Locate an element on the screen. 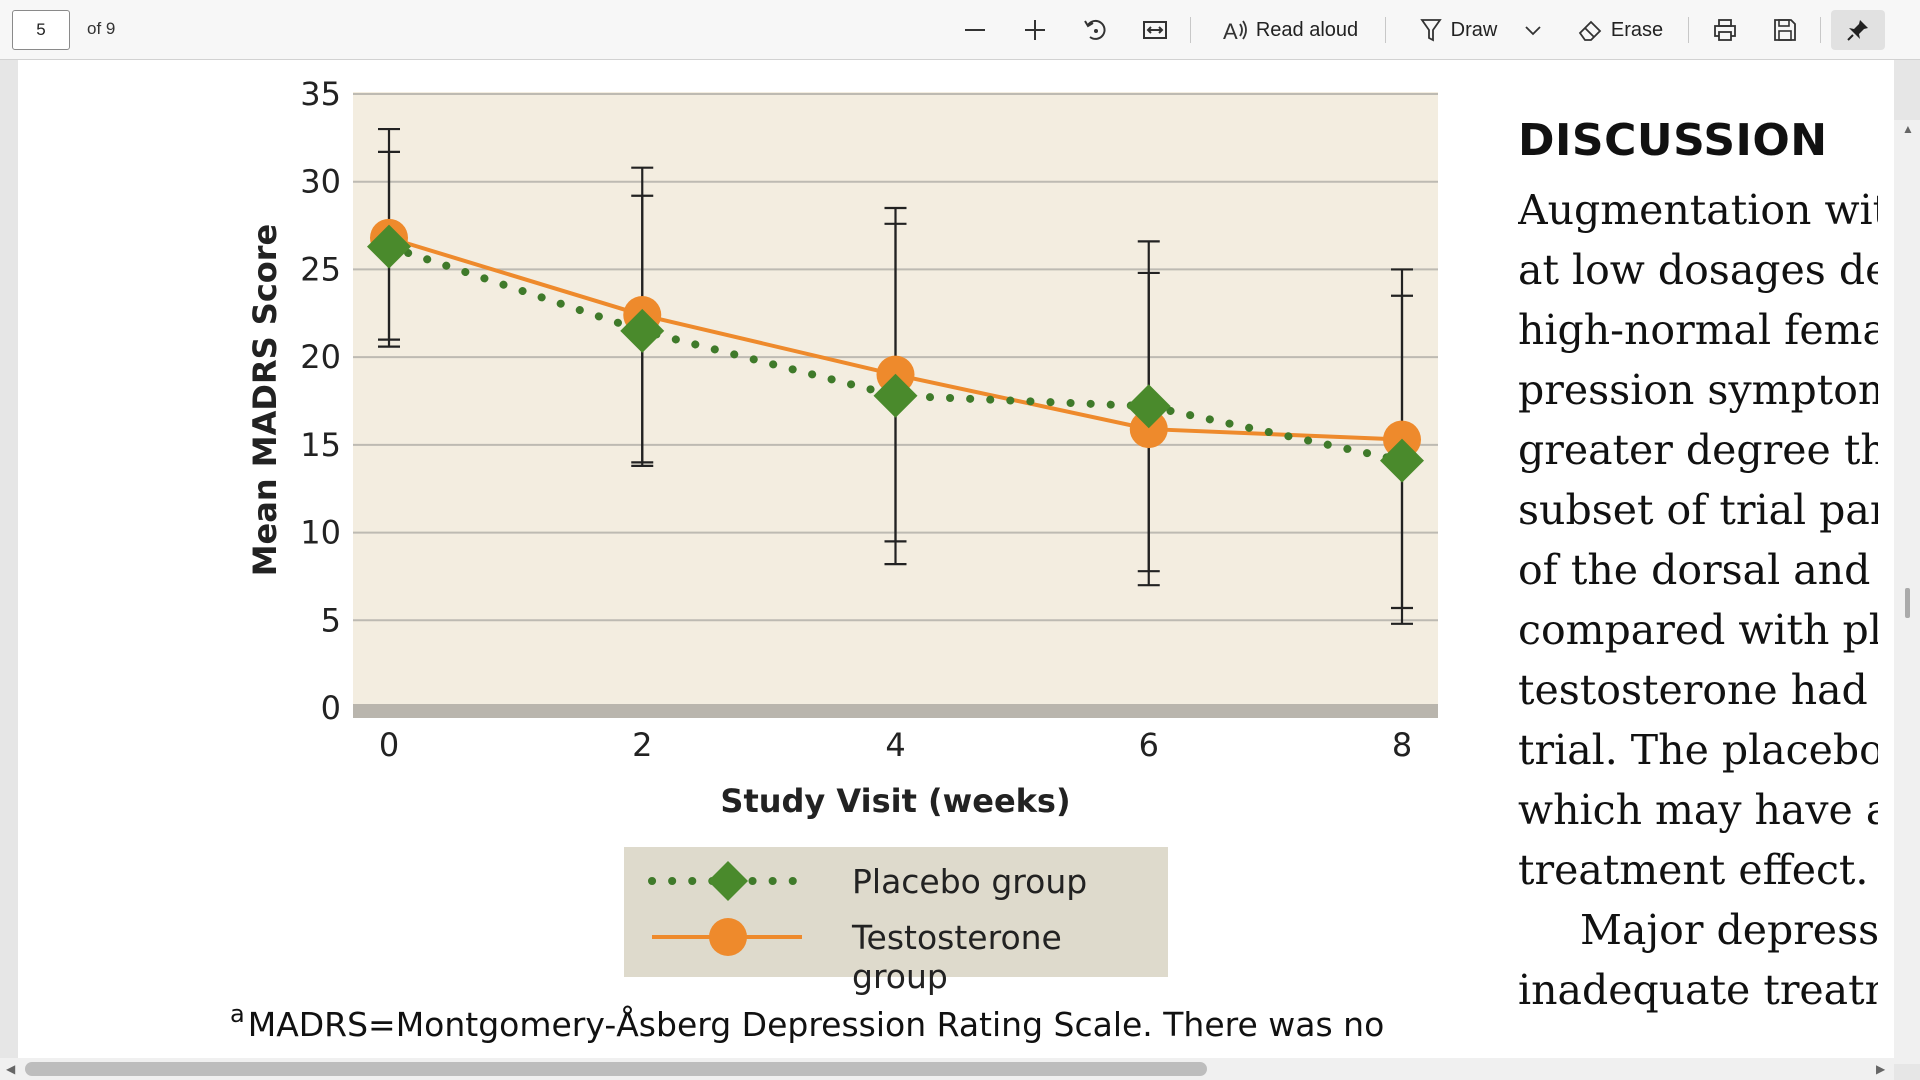  legend-label-placebo: Placebo group is located at coordinates (970, 881).